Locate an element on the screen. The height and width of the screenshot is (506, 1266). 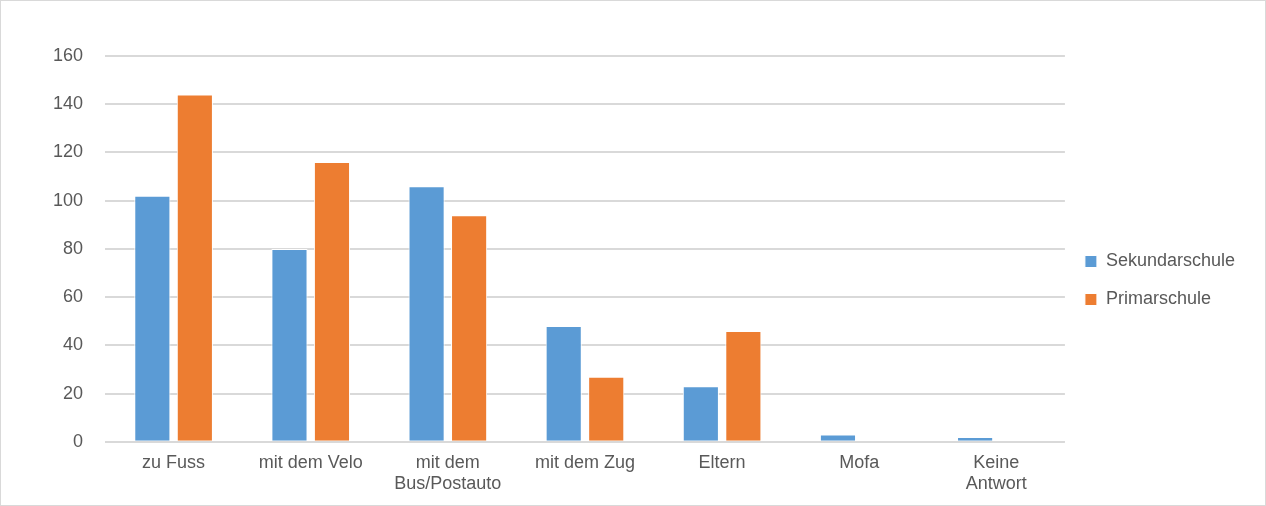
y-tick-label: 80 is located at coordinates (73, 247).